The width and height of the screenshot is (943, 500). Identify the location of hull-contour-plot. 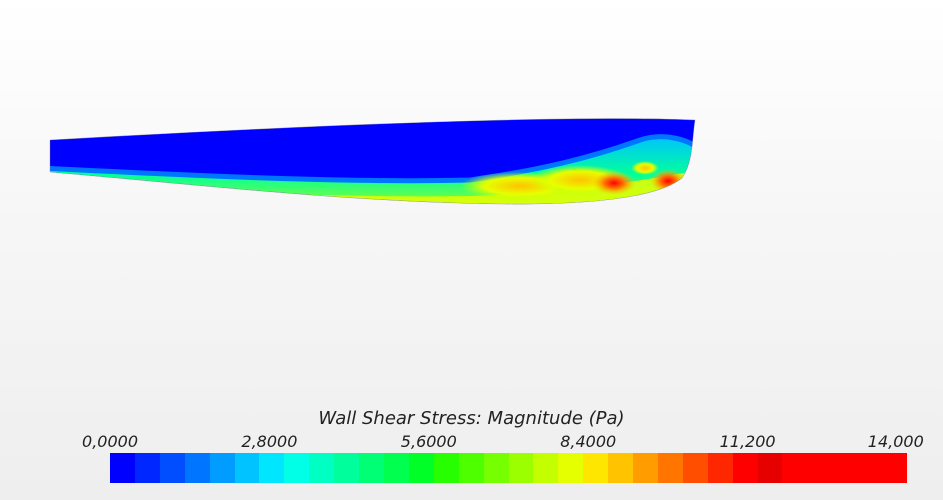
(372, 161).